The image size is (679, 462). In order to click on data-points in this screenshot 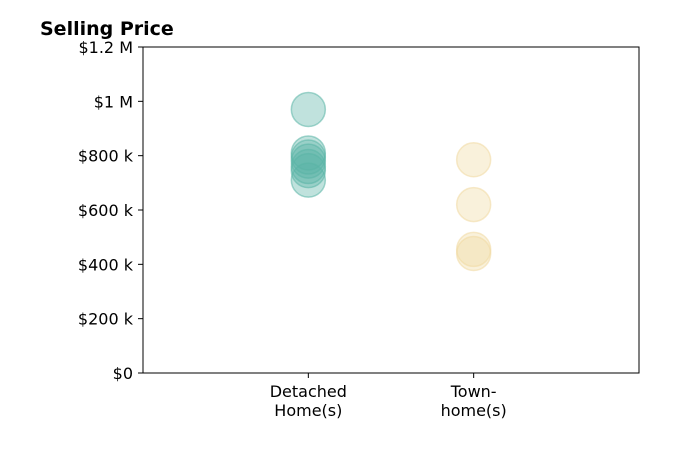, I will do `click(391, 181)`.